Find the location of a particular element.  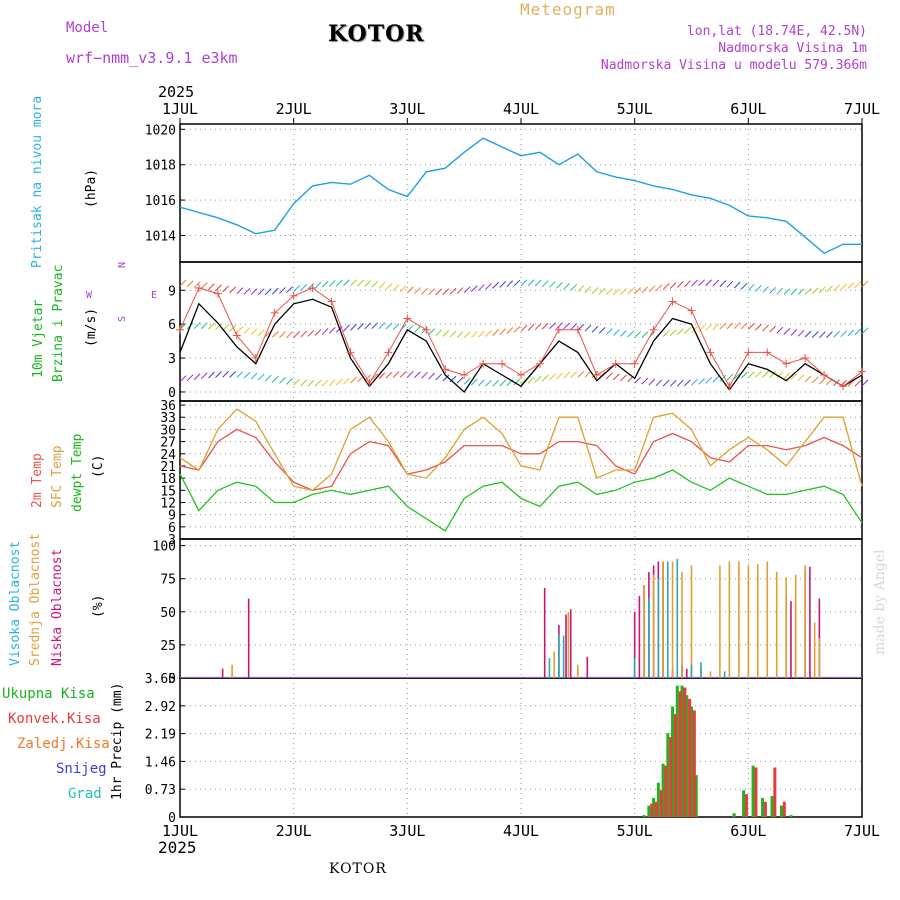

model-label: Model is located at coordinates (87, 28).